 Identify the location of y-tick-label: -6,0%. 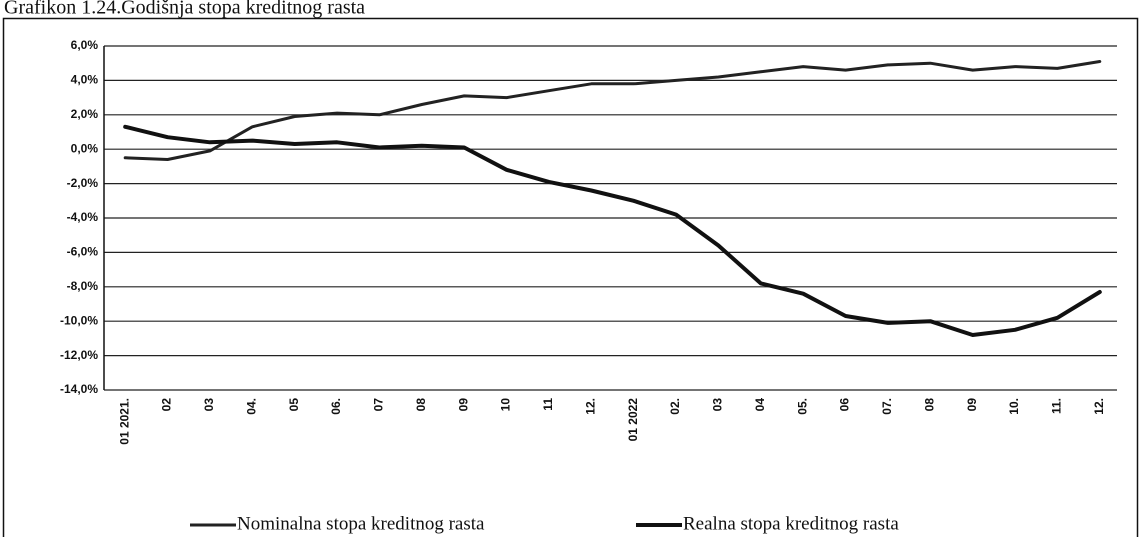
(83, 252).